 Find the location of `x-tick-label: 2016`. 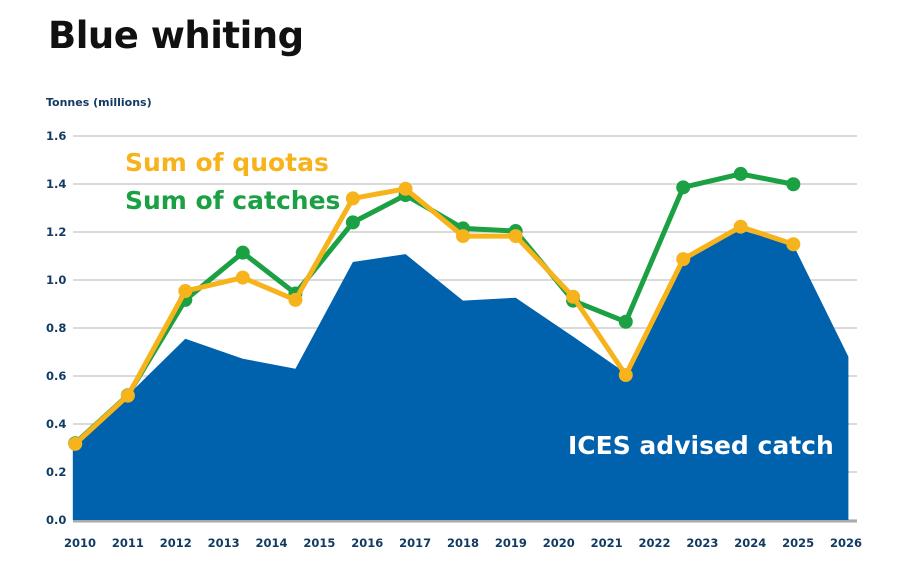

x-tick-label: 2016 is located at coordinates (367, 543).